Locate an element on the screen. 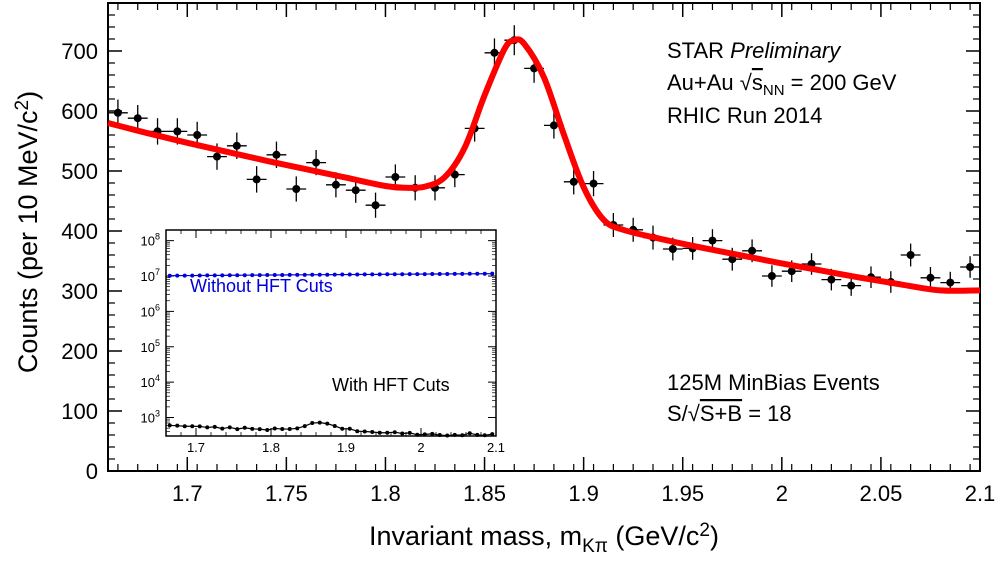 The height and width of the screenshot is (568, 1000). inset-label-with-hft: With HFT Cuts is located at coordinates (391, 385).